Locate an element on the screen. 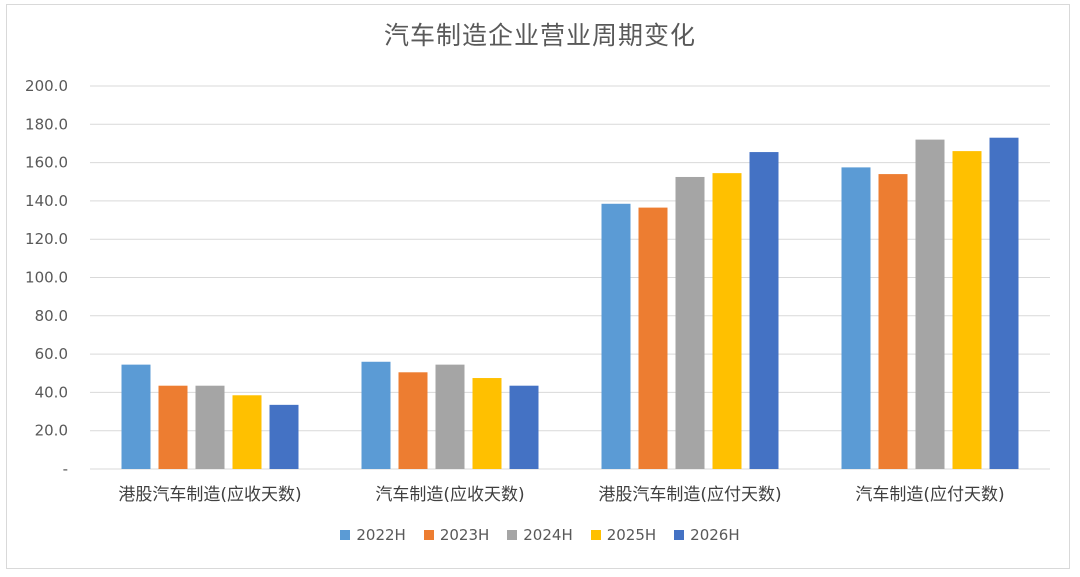 The image size is (1080, 577). legend-item-2026H: 2026H is located at coordinates (707, 535).